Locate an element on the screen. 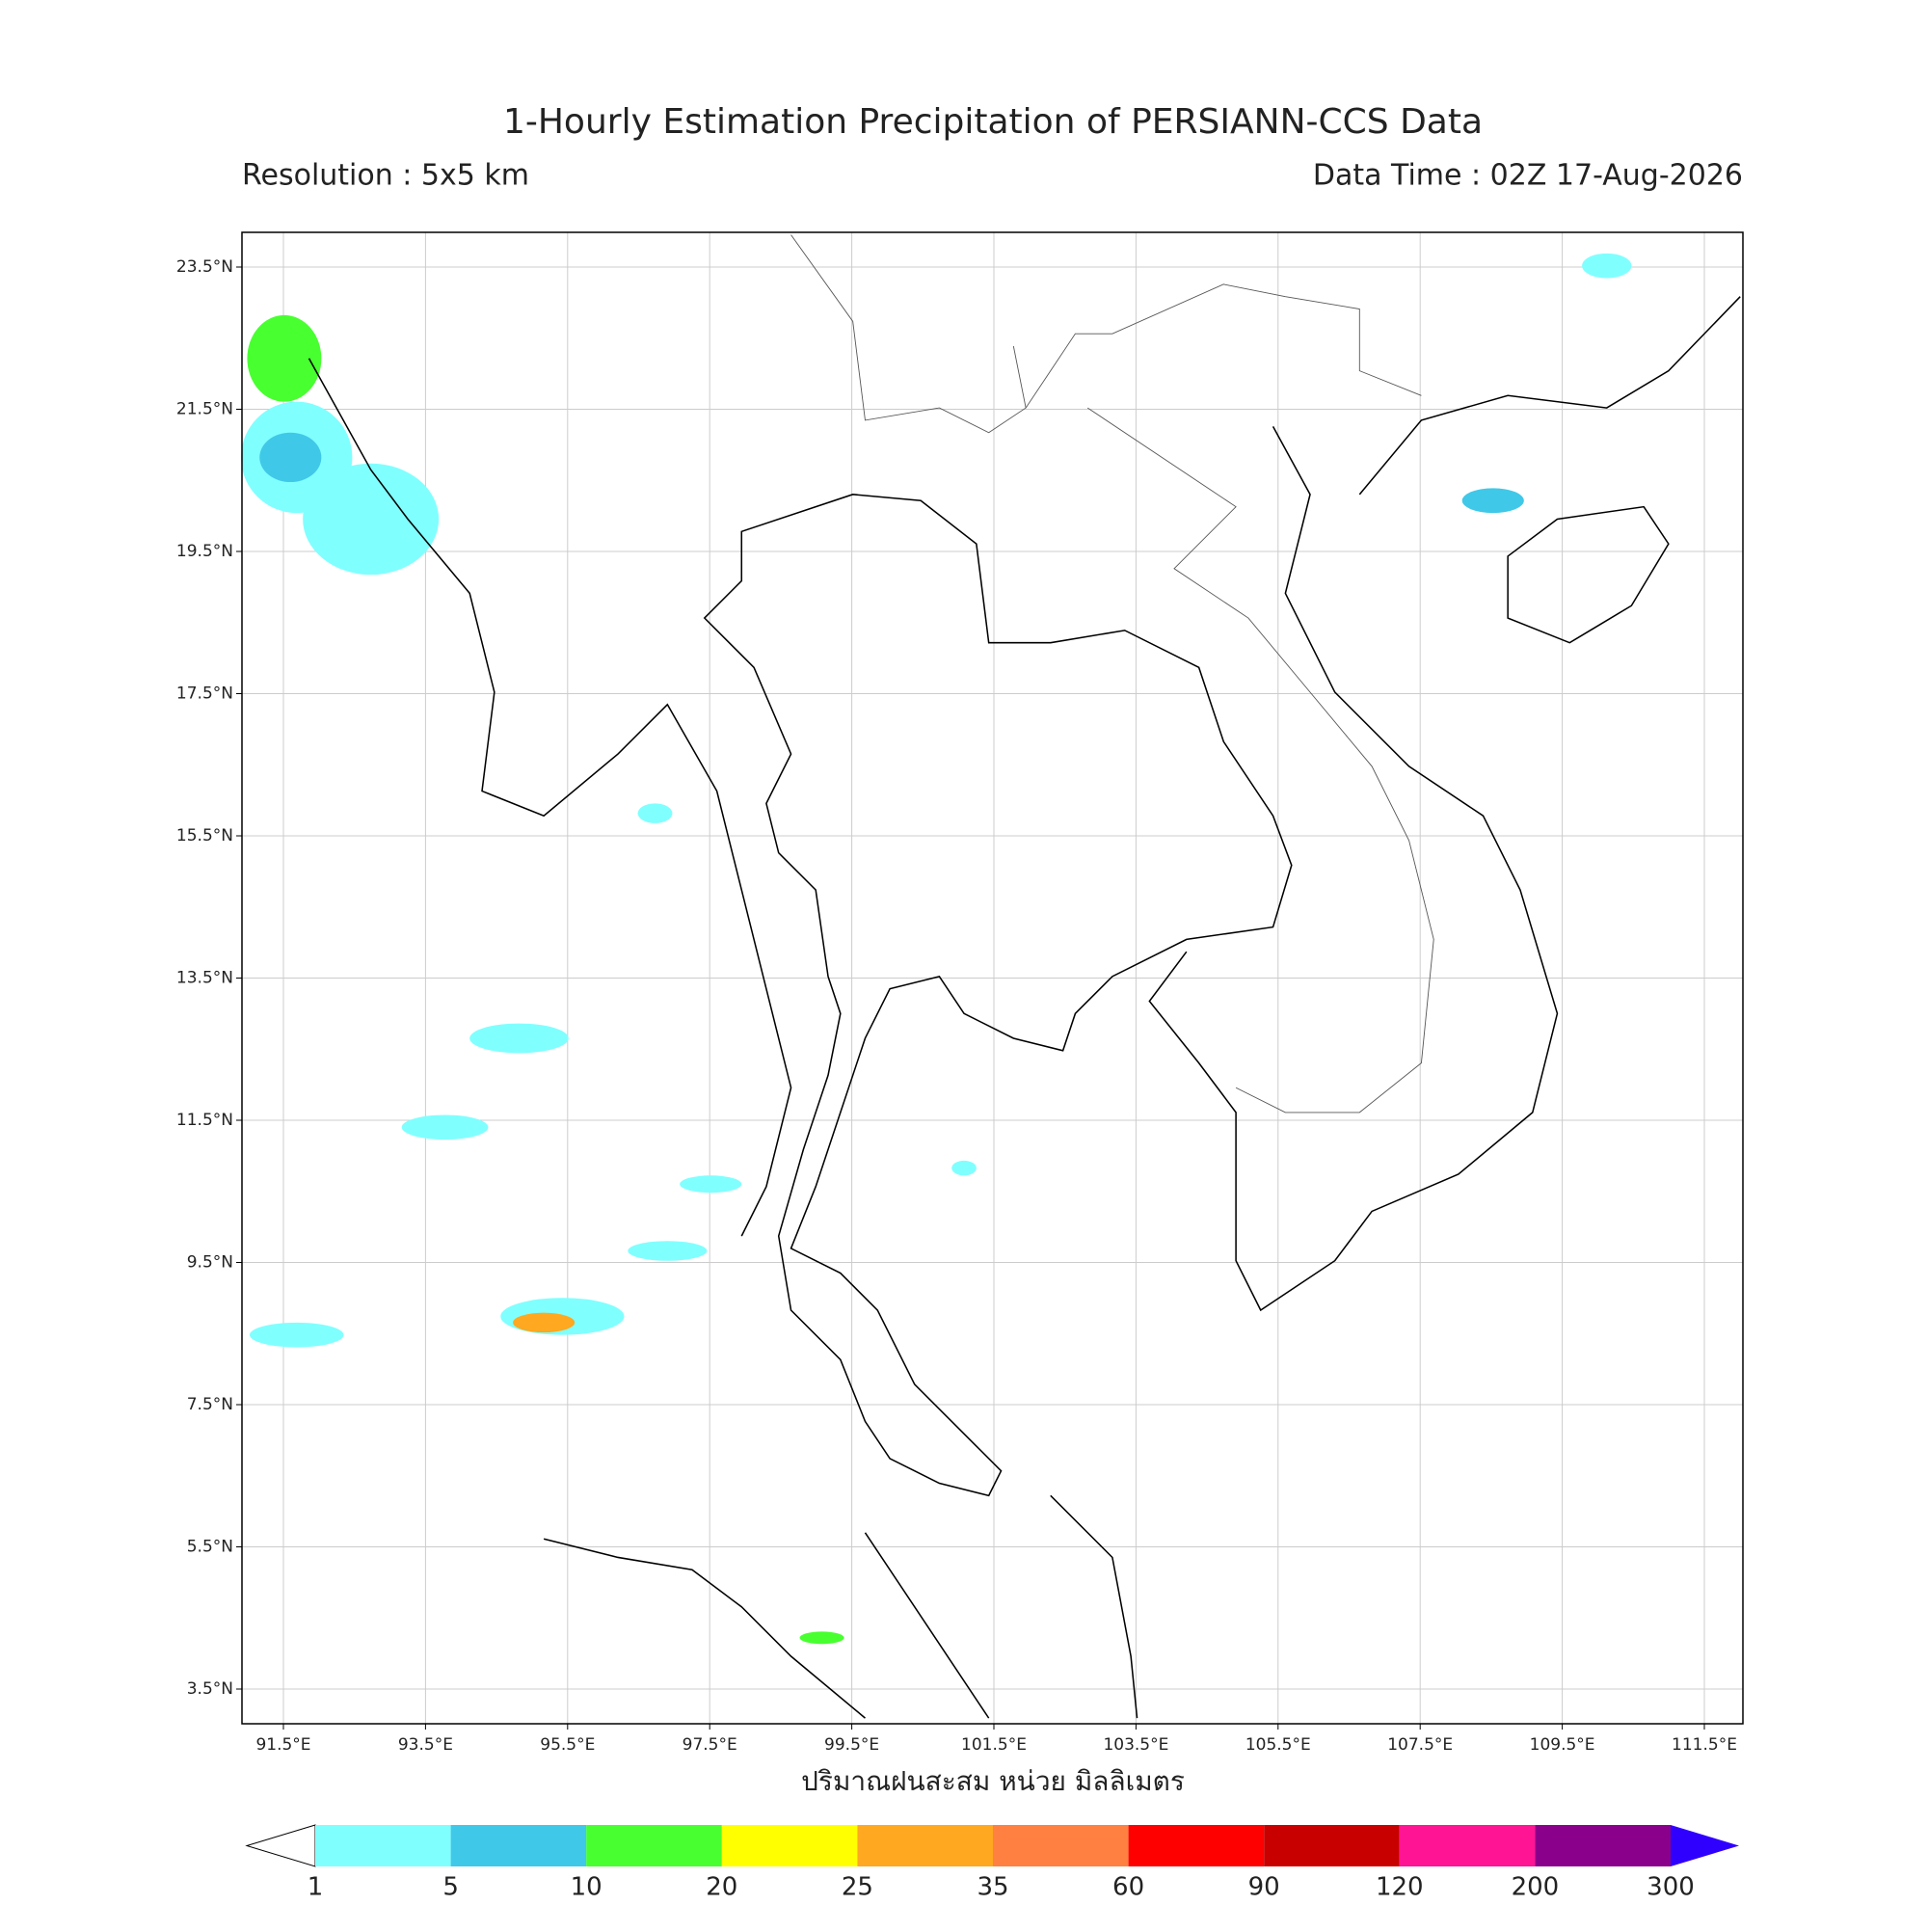  colorbar-label: 200 is located at coordinates (1536, 1888).